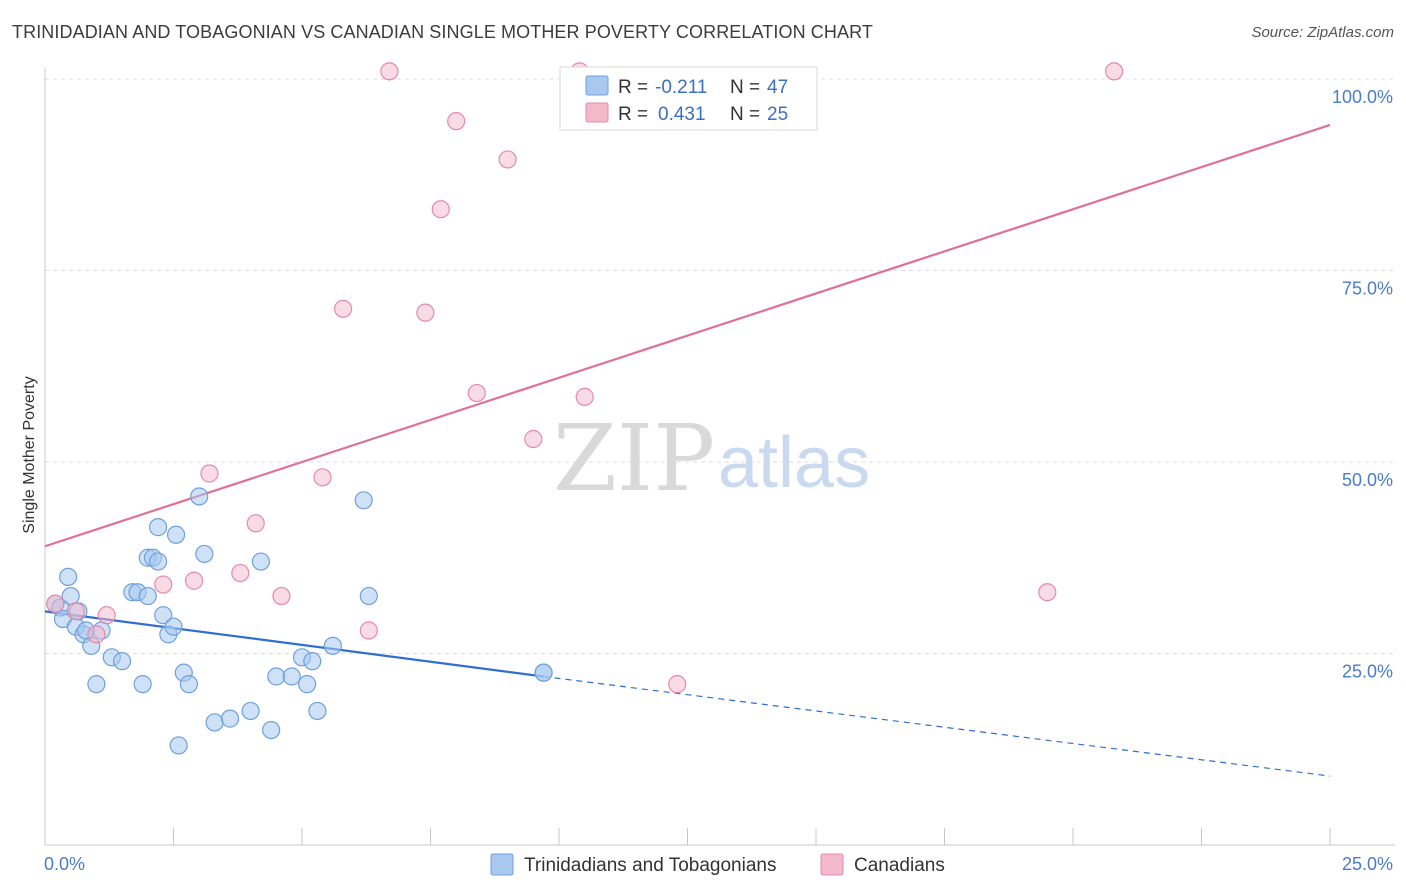  What do you see at coordinates (1367, 672) in the screenshot?
I see `y-tick-label: 25.0%` at bounding box center [1367, 672].